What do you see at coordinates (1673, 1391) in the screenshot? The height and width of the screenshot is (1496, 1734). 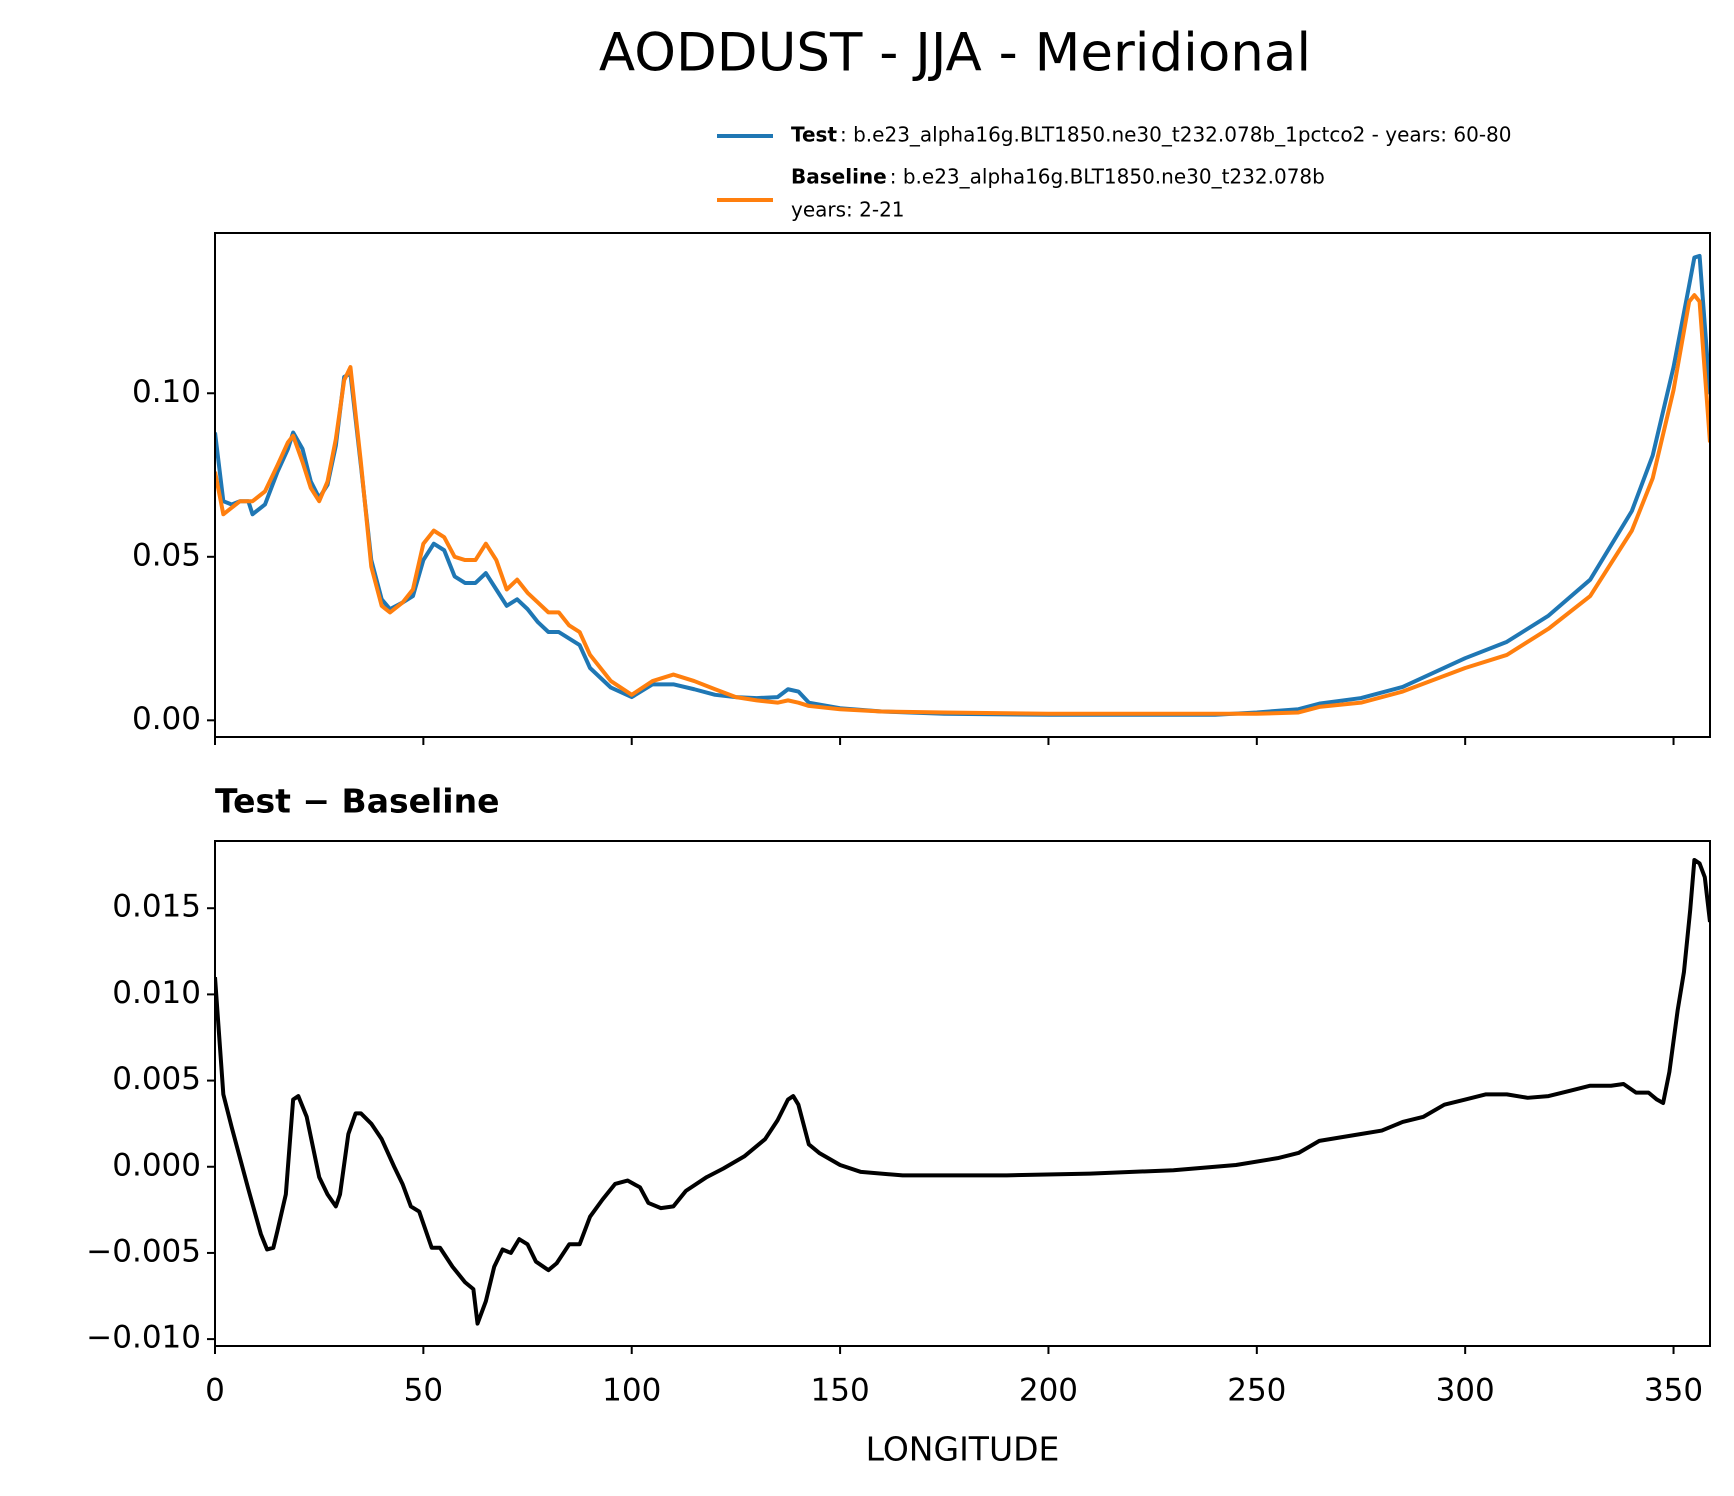 I see `x-tick-label: 350` at bounding box center [1673, 1391].